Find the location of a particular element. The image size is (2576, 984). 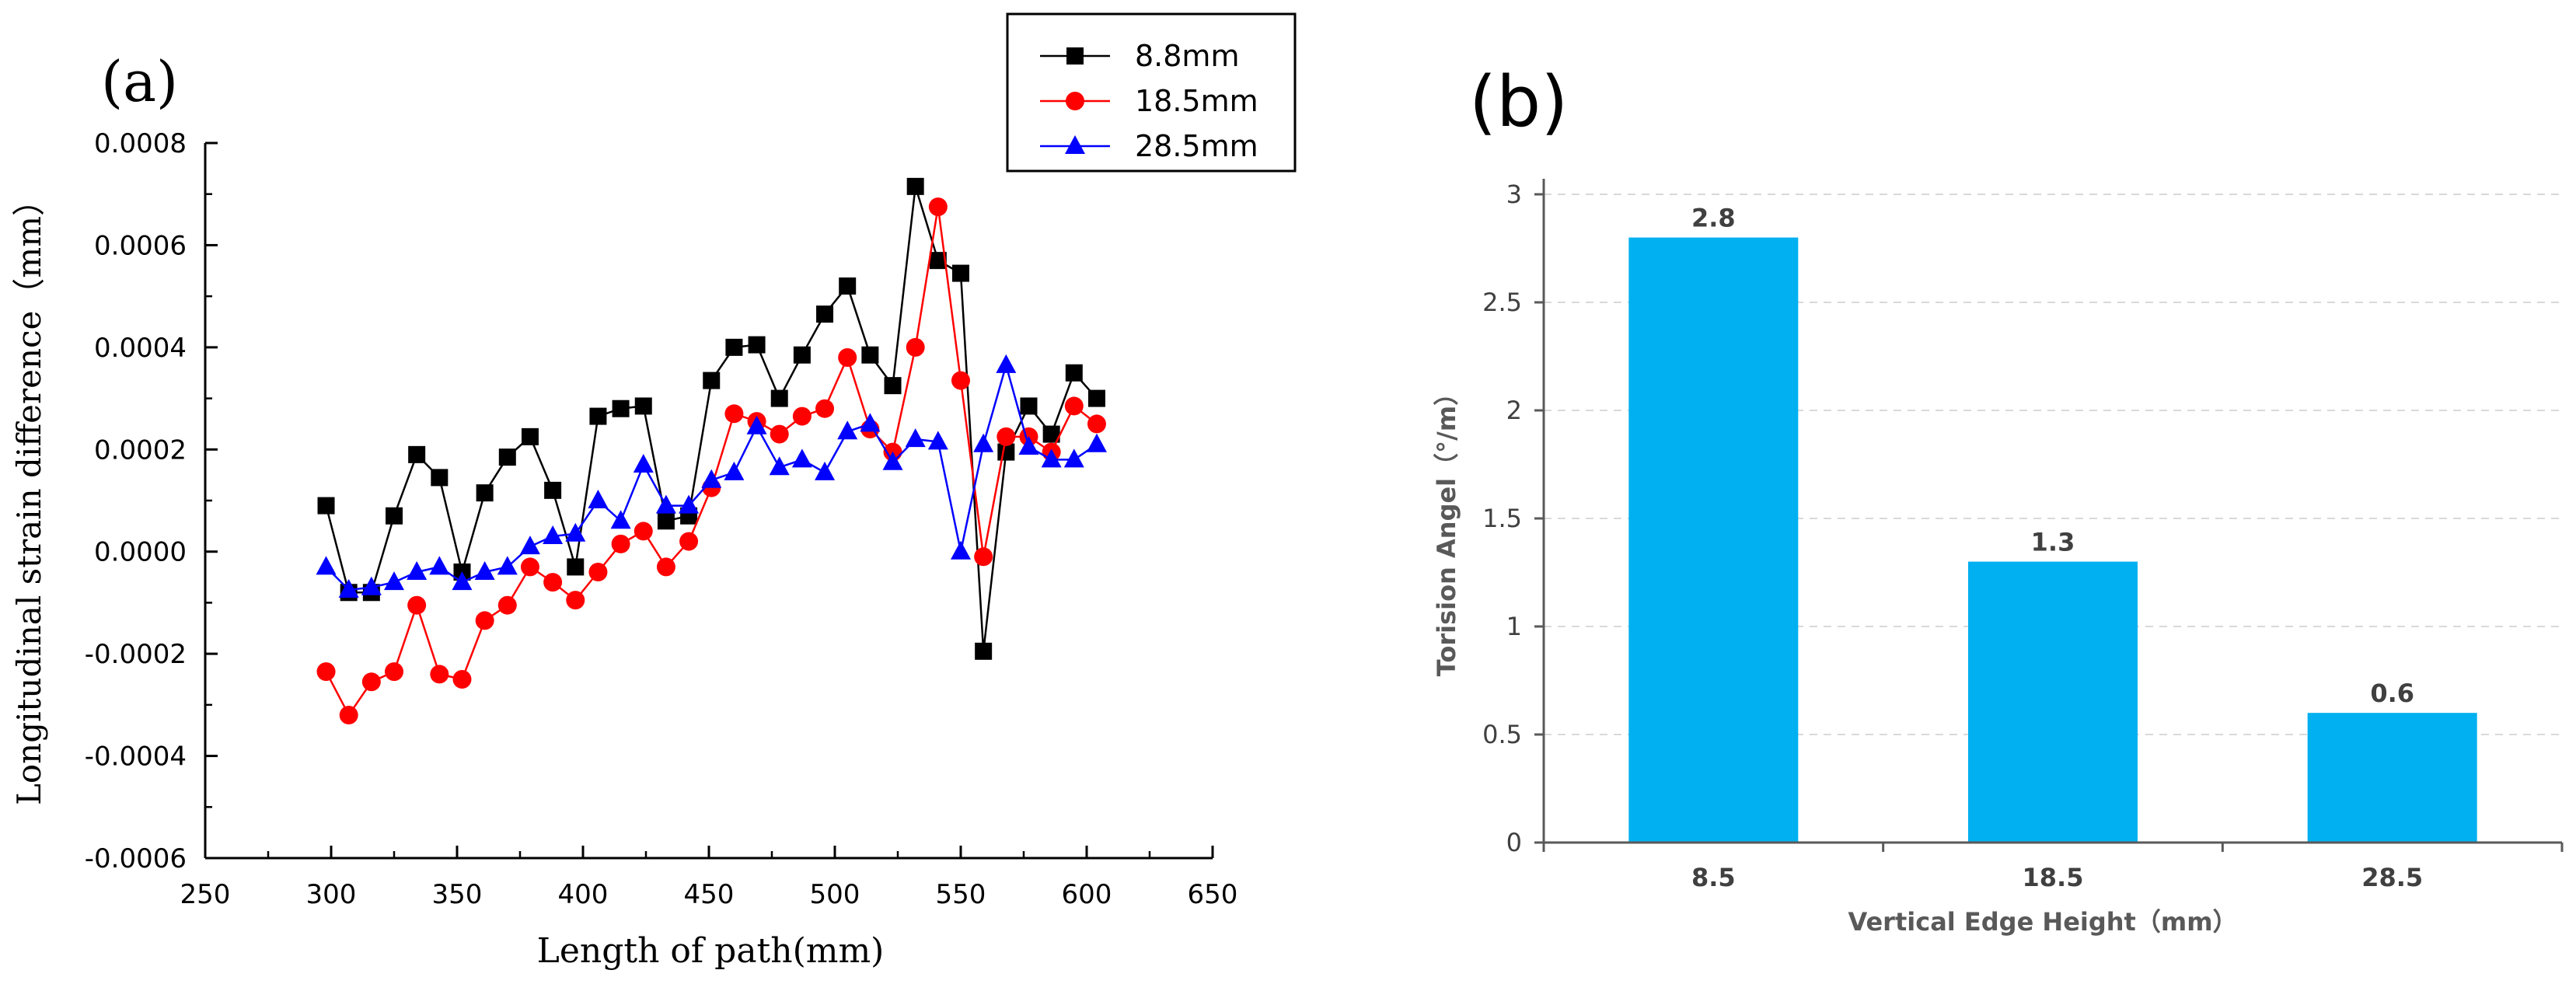

panel-a-label: (a) is located at coordinates (140, 81).